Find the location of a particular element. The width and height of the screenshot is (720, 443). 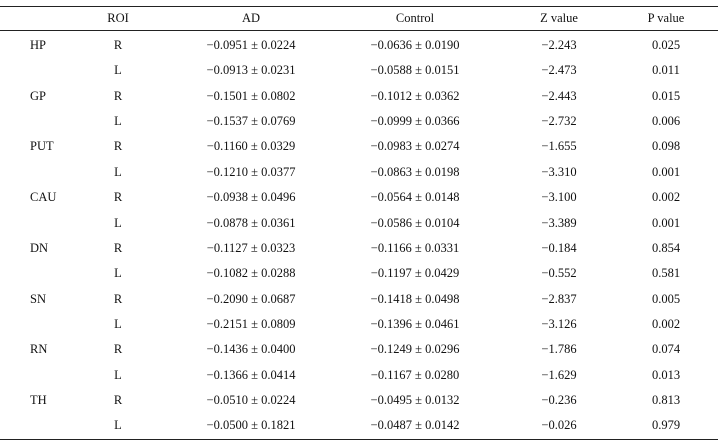

cell-region: TH is located at coordinates (38, 399).